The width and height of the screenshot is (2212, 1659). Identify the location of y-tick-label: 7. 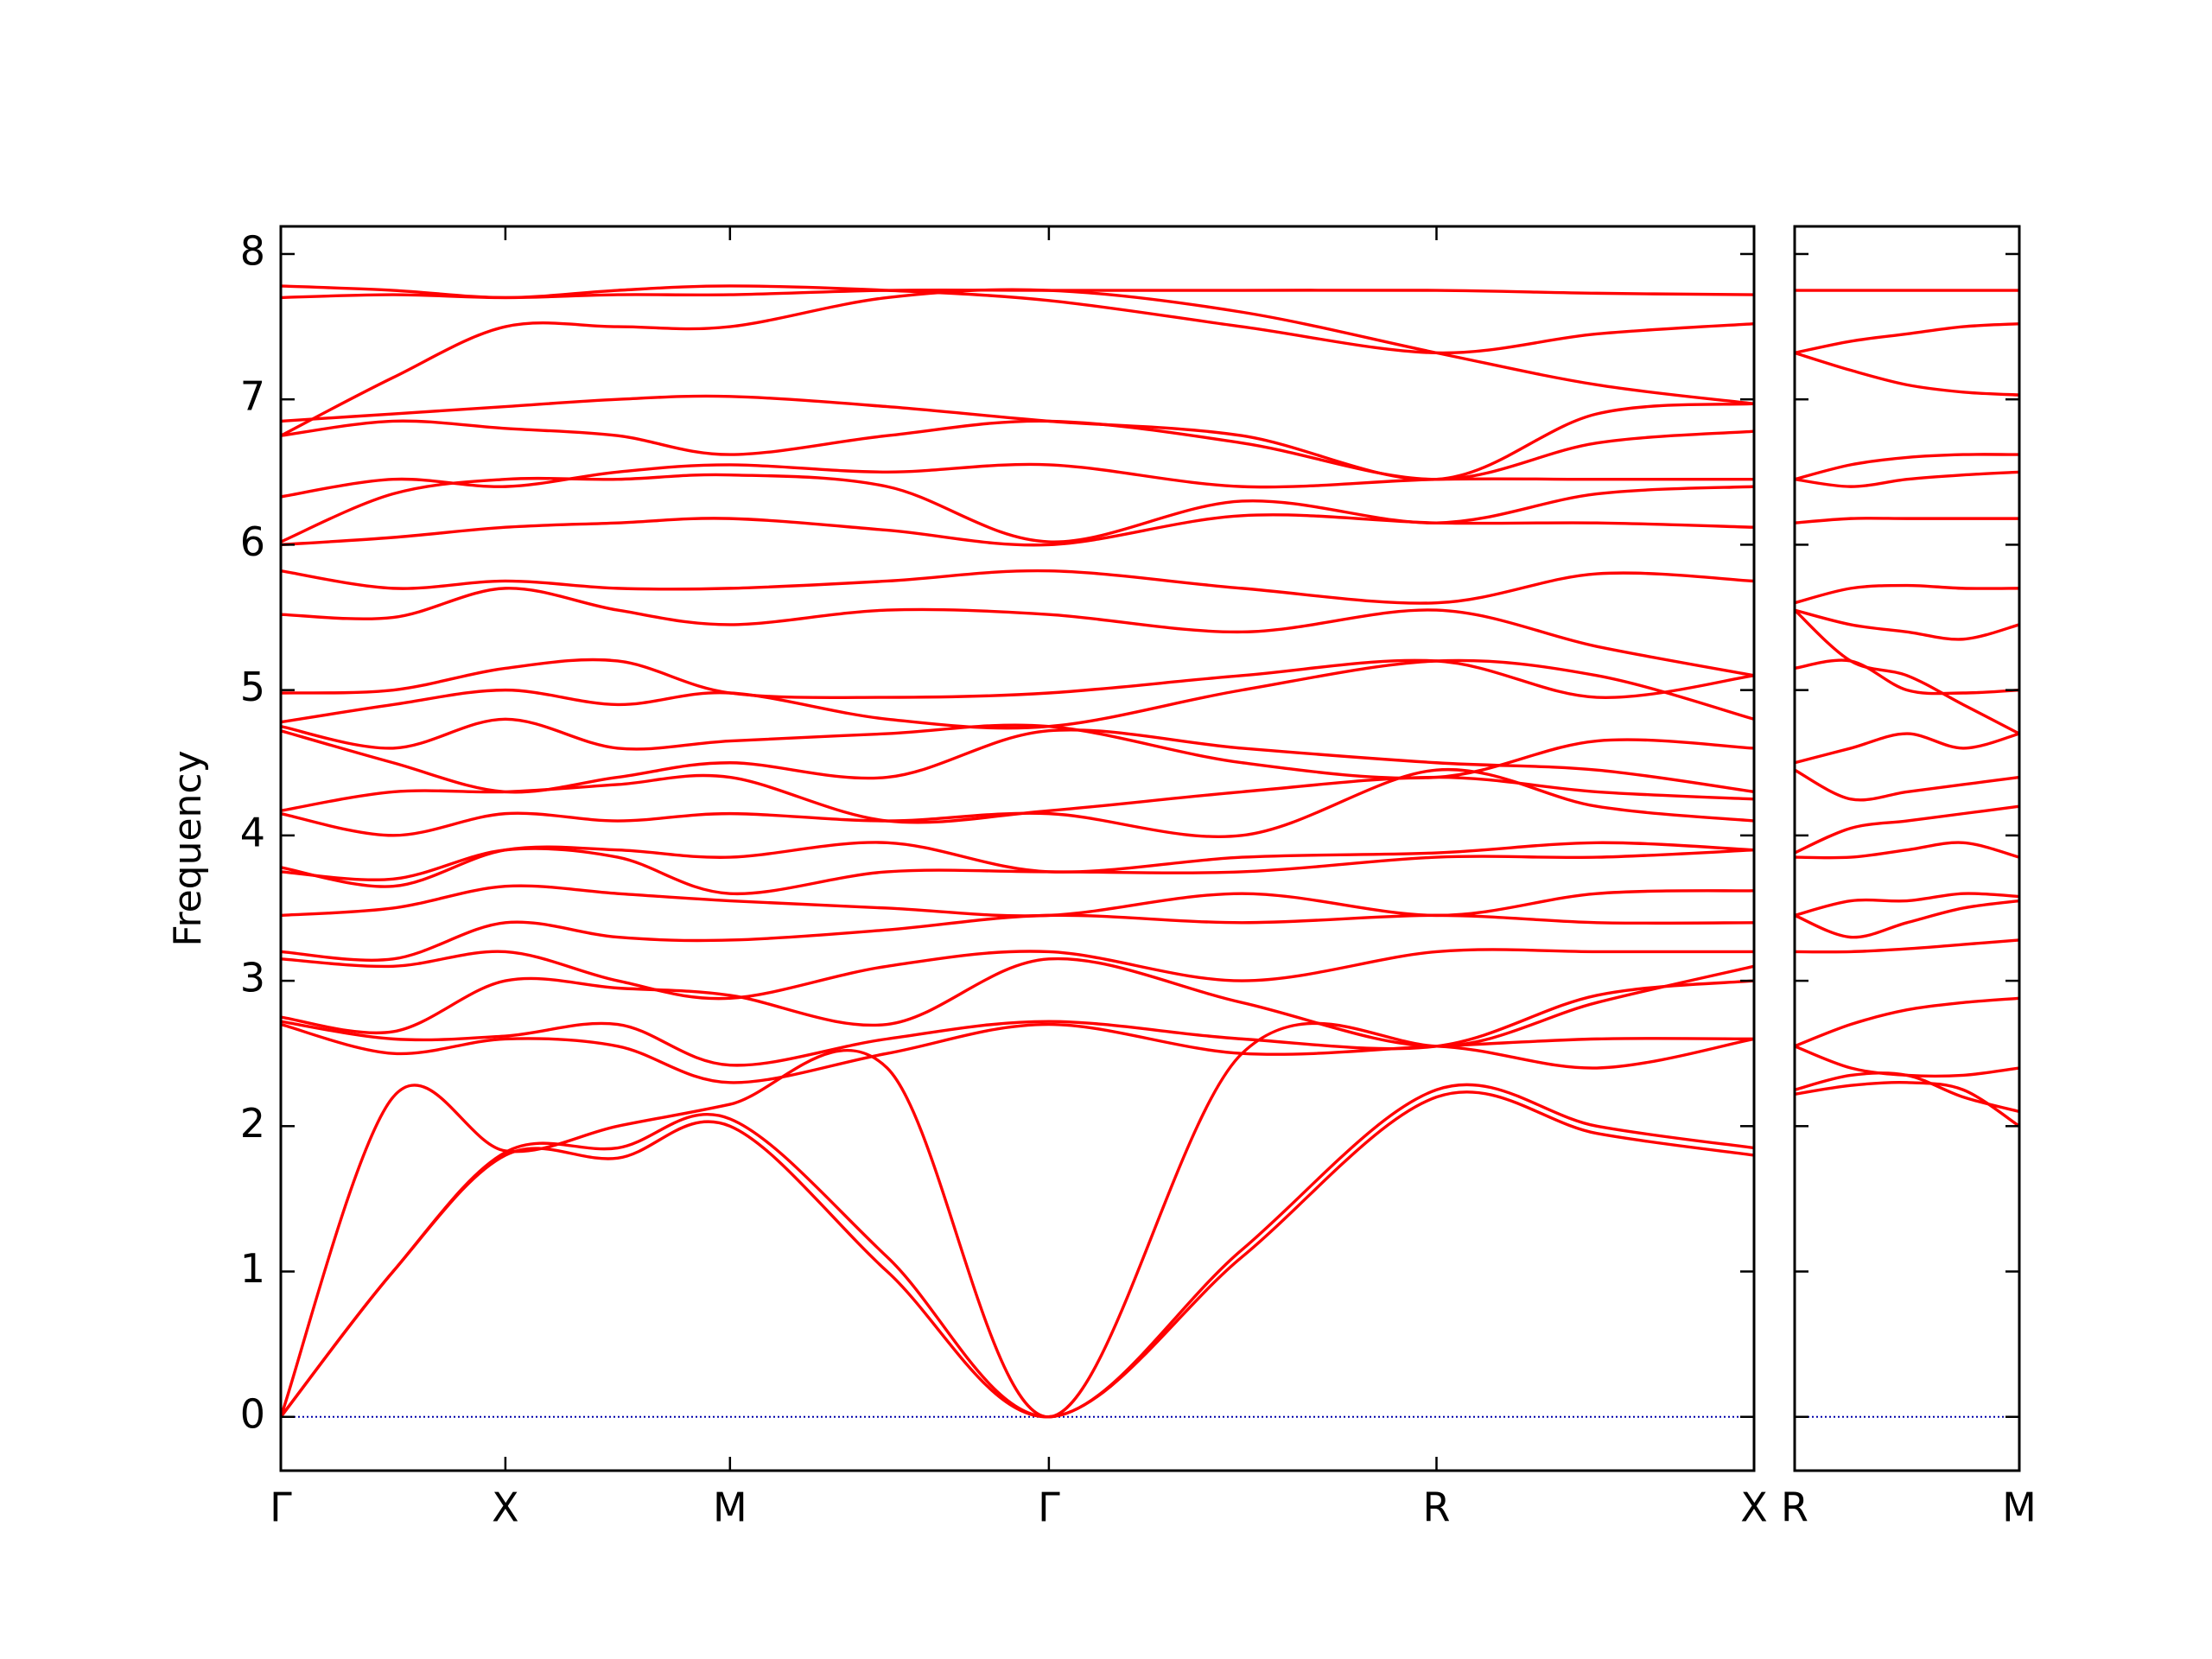
(252, 396).